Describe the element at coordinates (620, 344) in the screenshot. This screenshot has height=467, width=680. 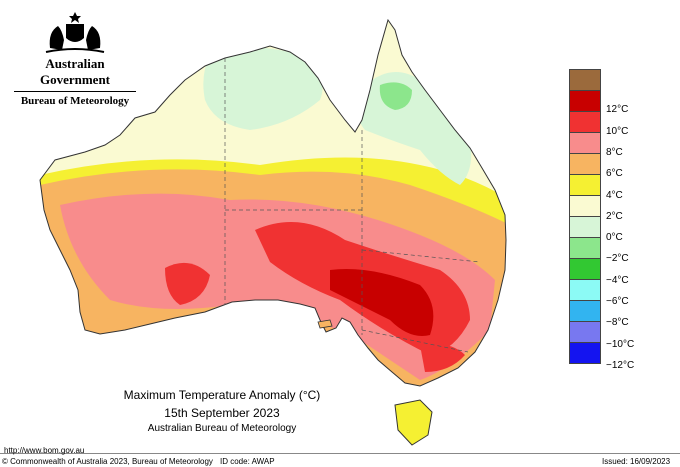
I see `legend-label: −10°C` at that location.